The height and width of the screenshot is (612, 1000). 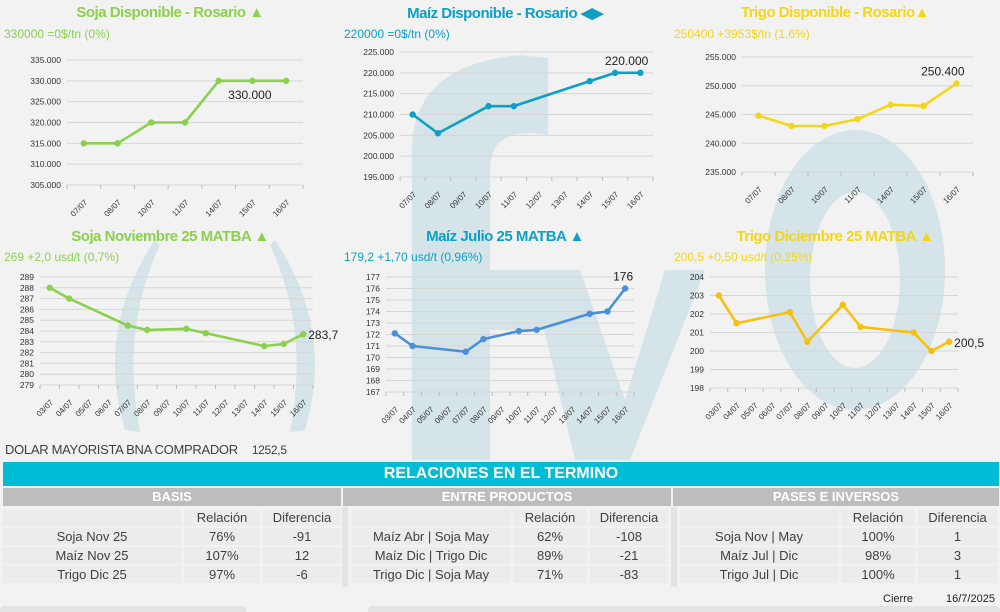 What do you see at coordinates (373, 369) in the screenshot?
I see `y-tick-label: 169` at bounding box center [373, 369].